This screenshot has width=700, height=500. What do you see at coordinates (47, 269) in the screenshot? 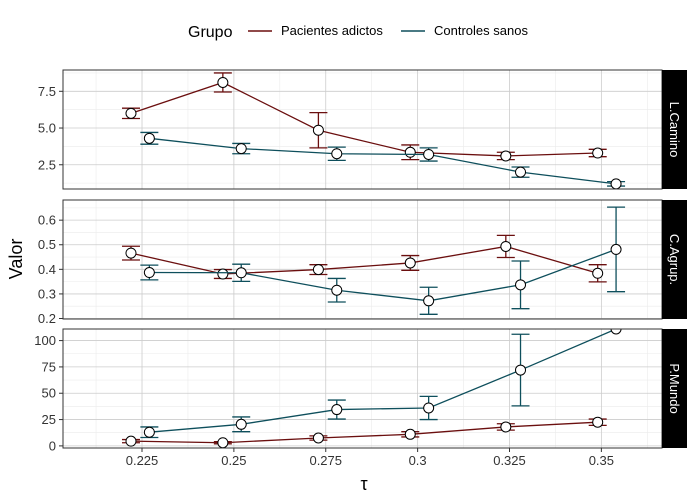
I see `y-tick-label: 0.4` at bounding box center [47, 269].